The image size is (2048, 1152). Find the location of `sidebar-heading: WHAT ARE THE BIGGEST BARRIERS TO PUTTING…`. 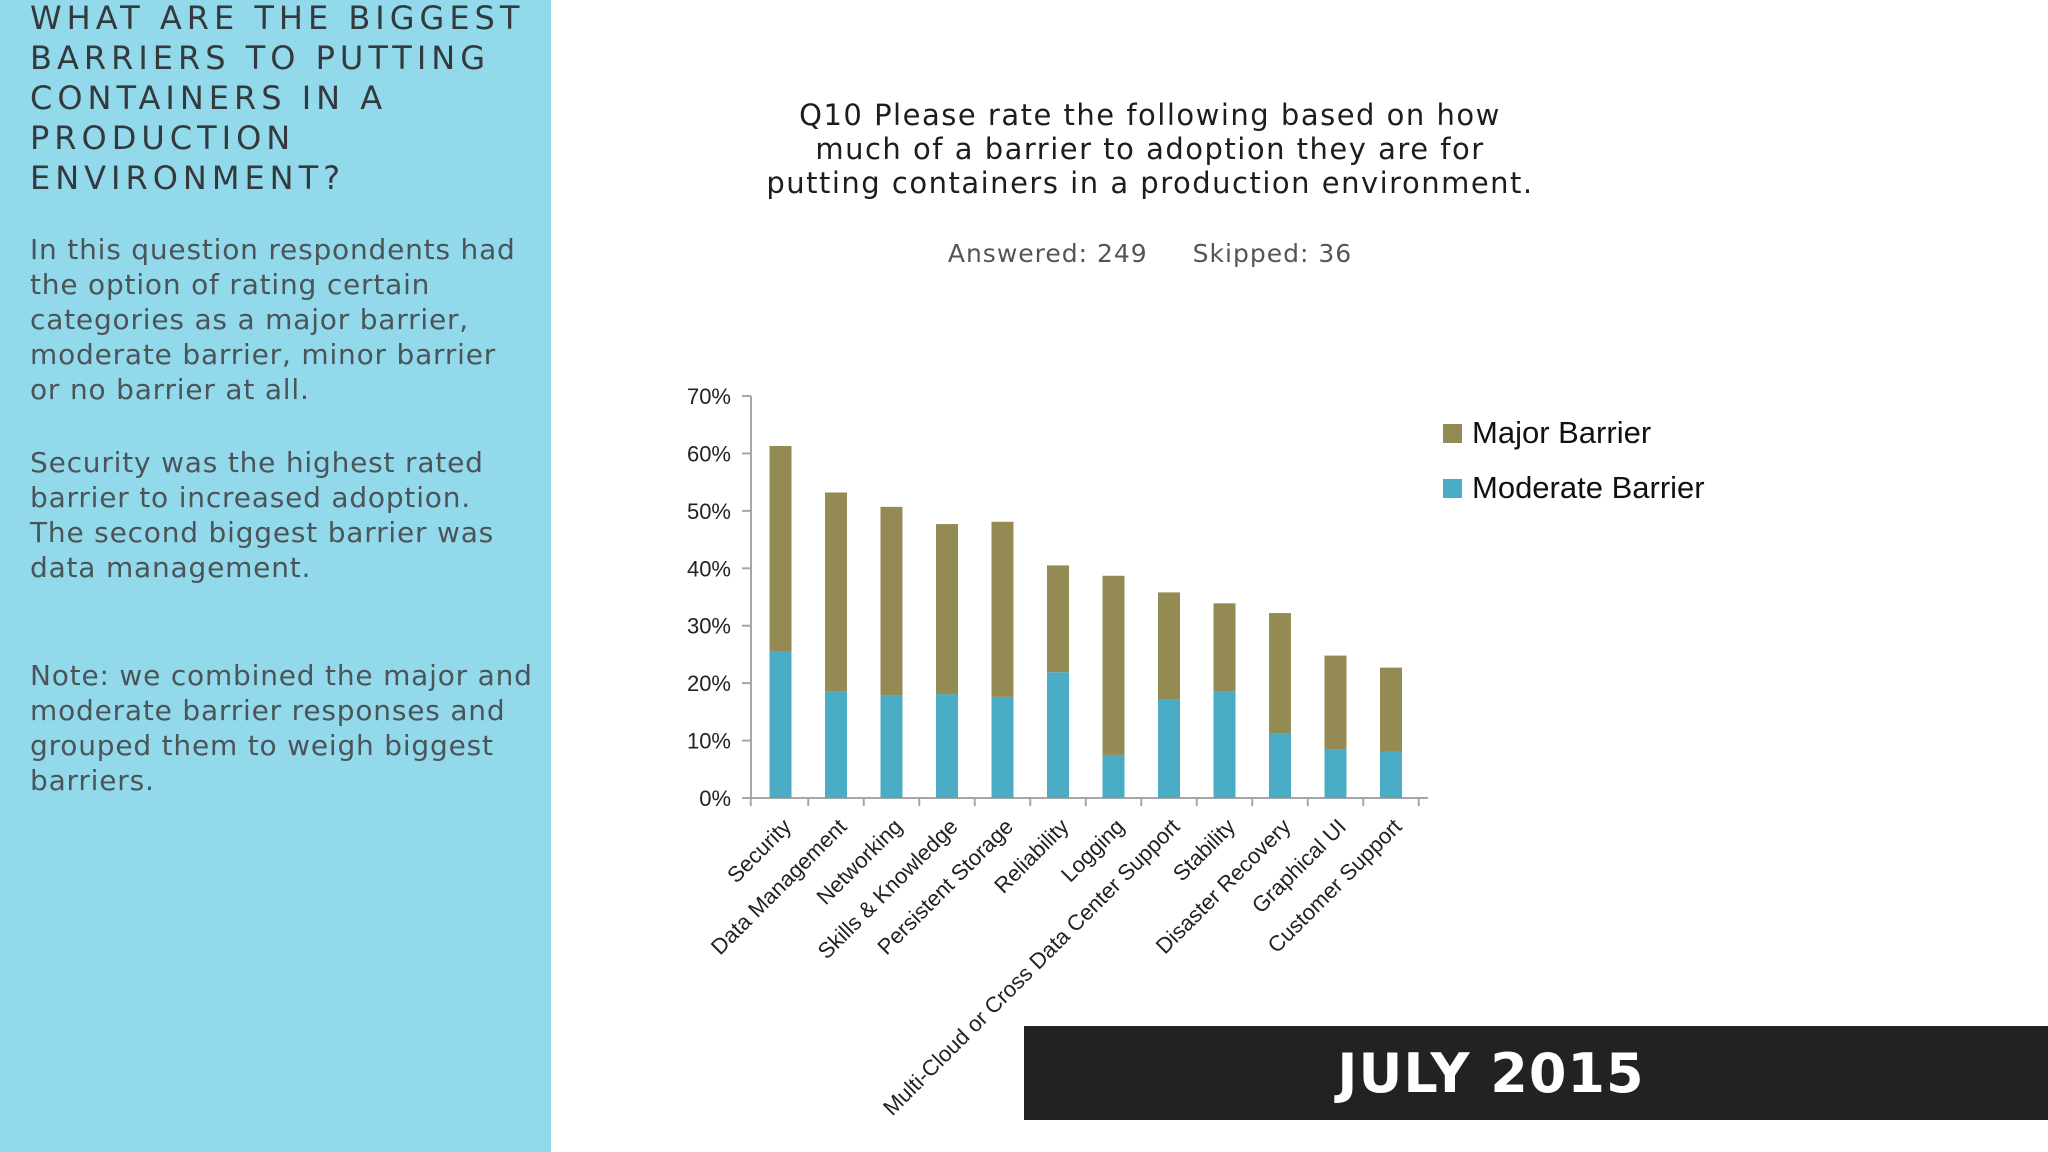

sidebar-heading: WHAT ARE THE BIGGEST BARRIERS TO PUTTING… is located at coordinates (277, 98).